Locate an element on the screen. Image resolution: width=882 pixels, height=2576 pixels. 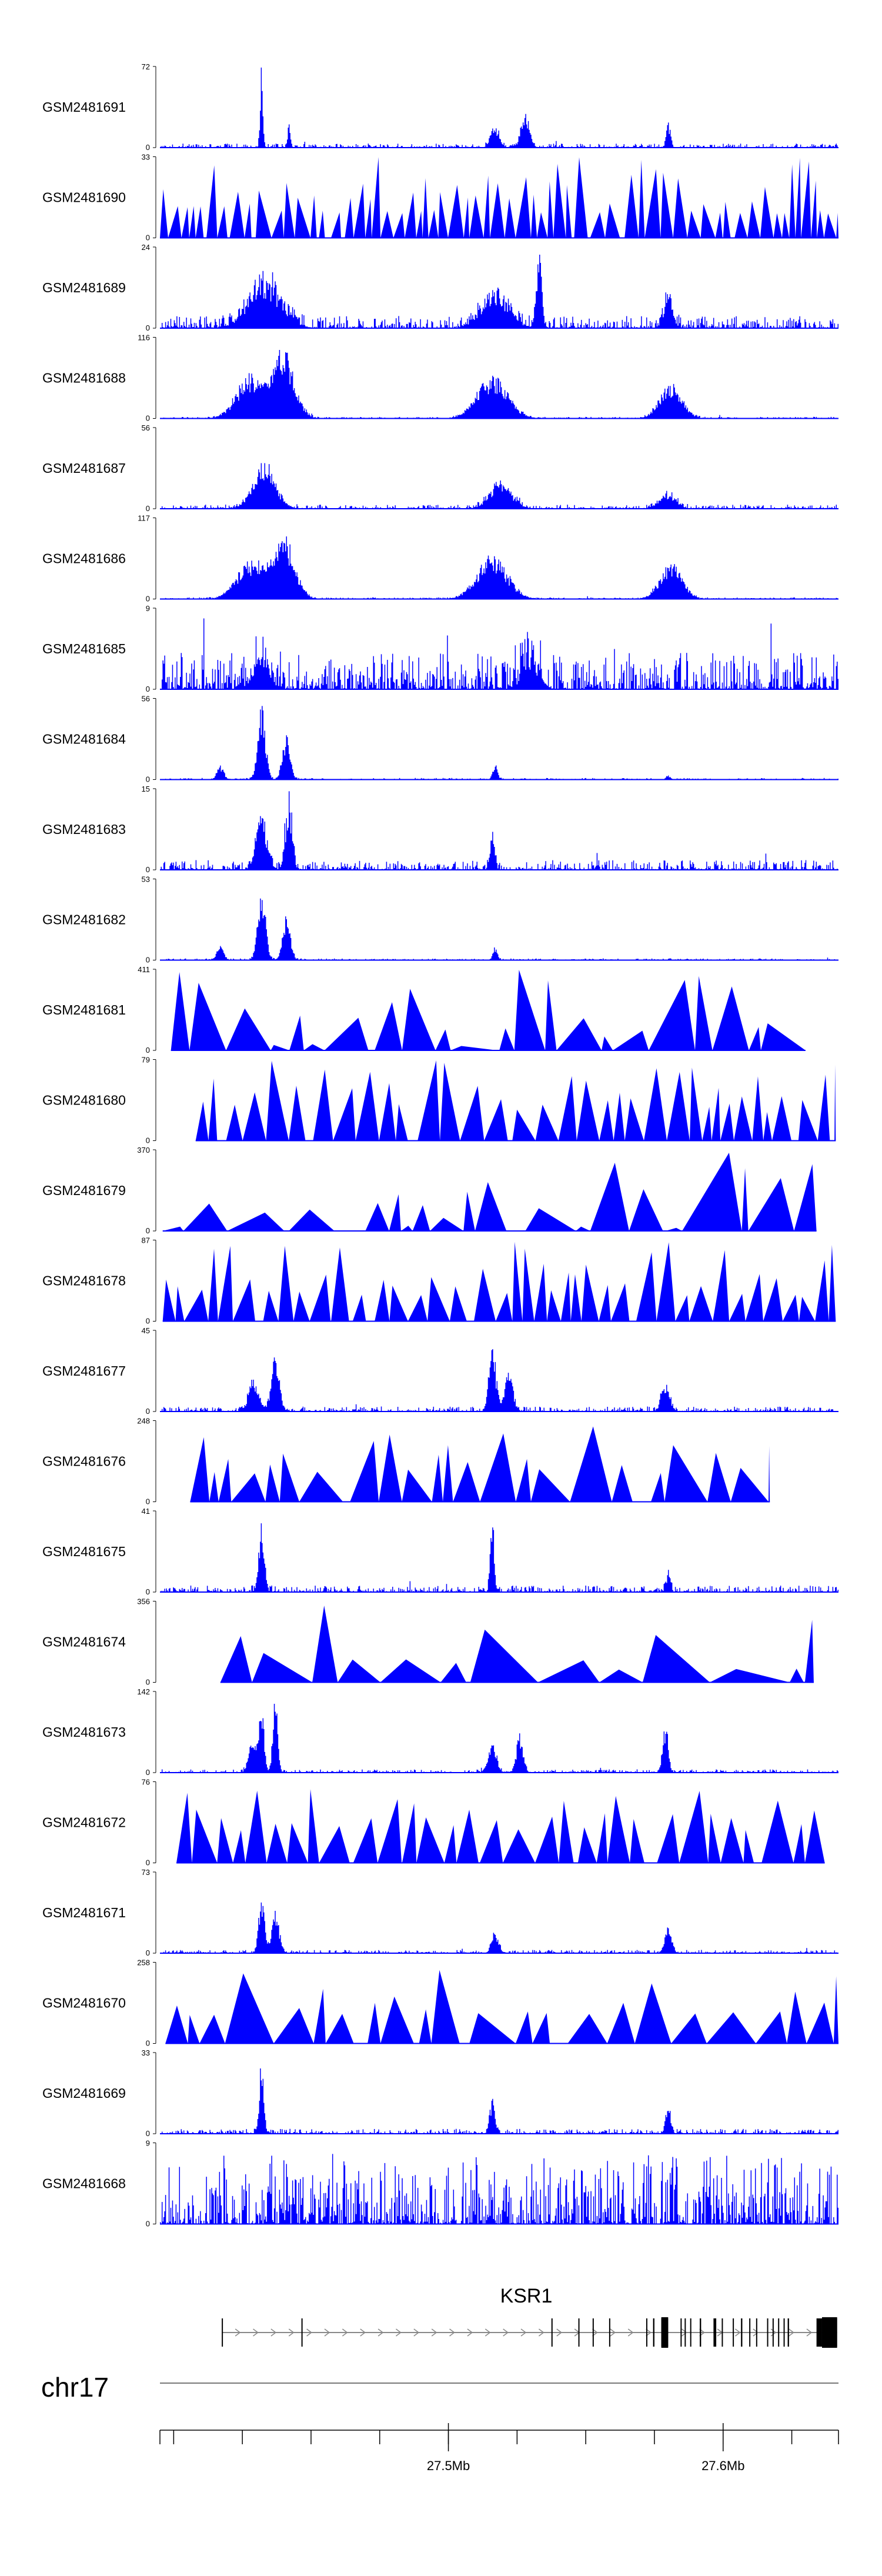
track-label: GSM2481682 is located at coordinates (84, 919).